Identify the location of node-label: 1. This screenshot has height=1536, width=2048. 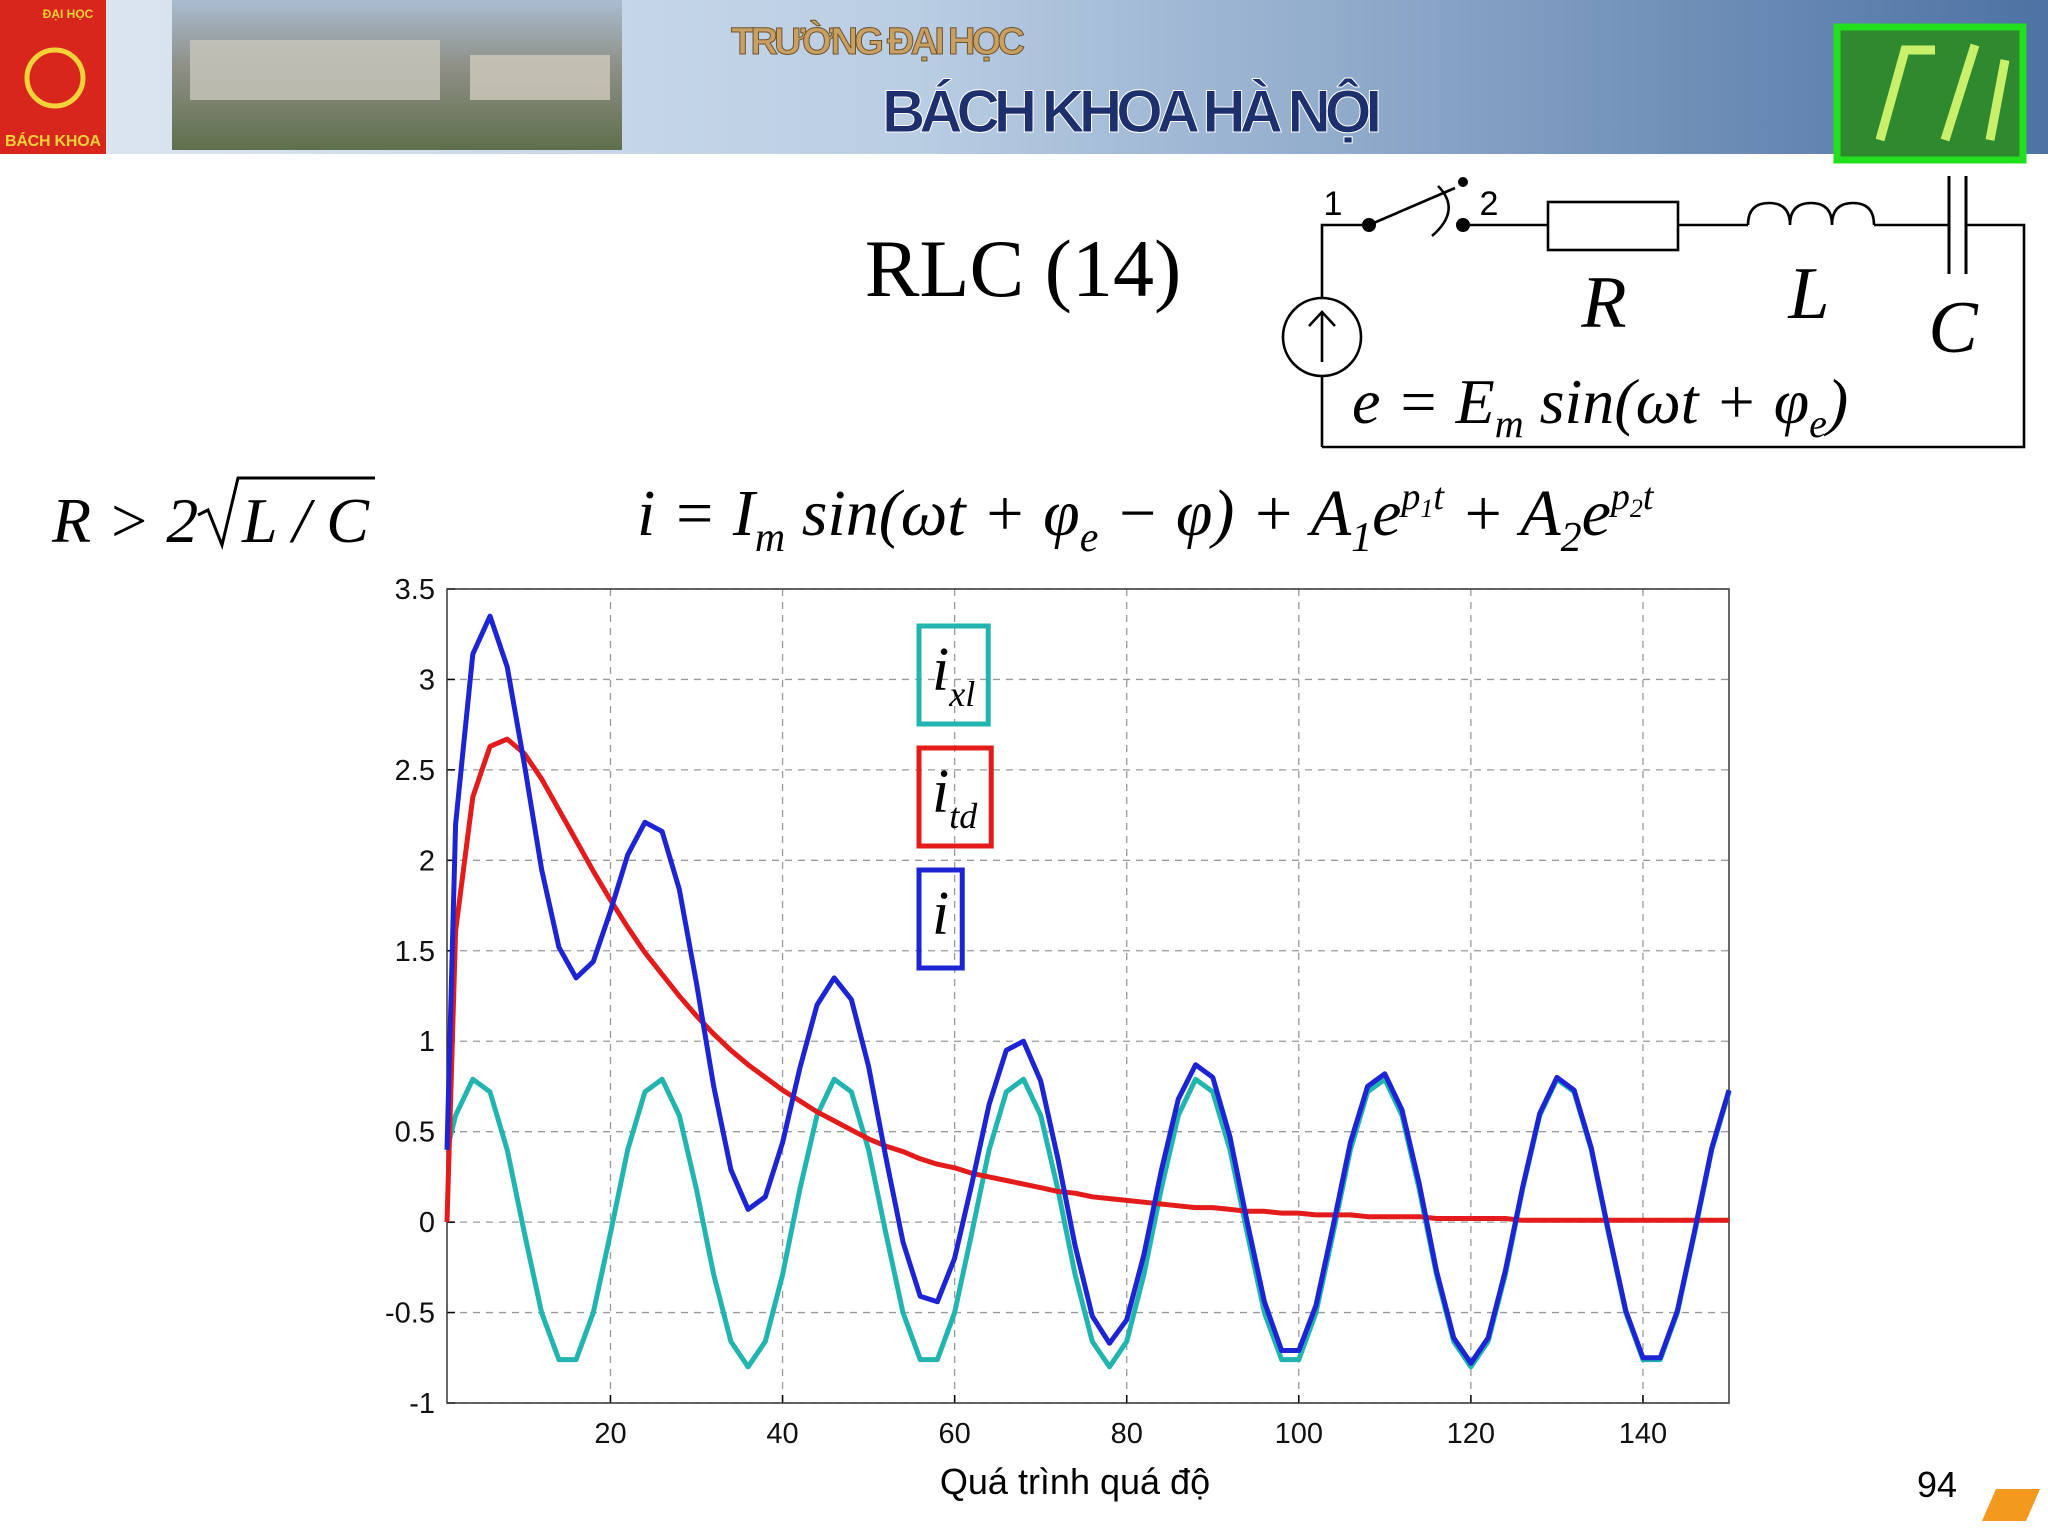
(1333, 204).